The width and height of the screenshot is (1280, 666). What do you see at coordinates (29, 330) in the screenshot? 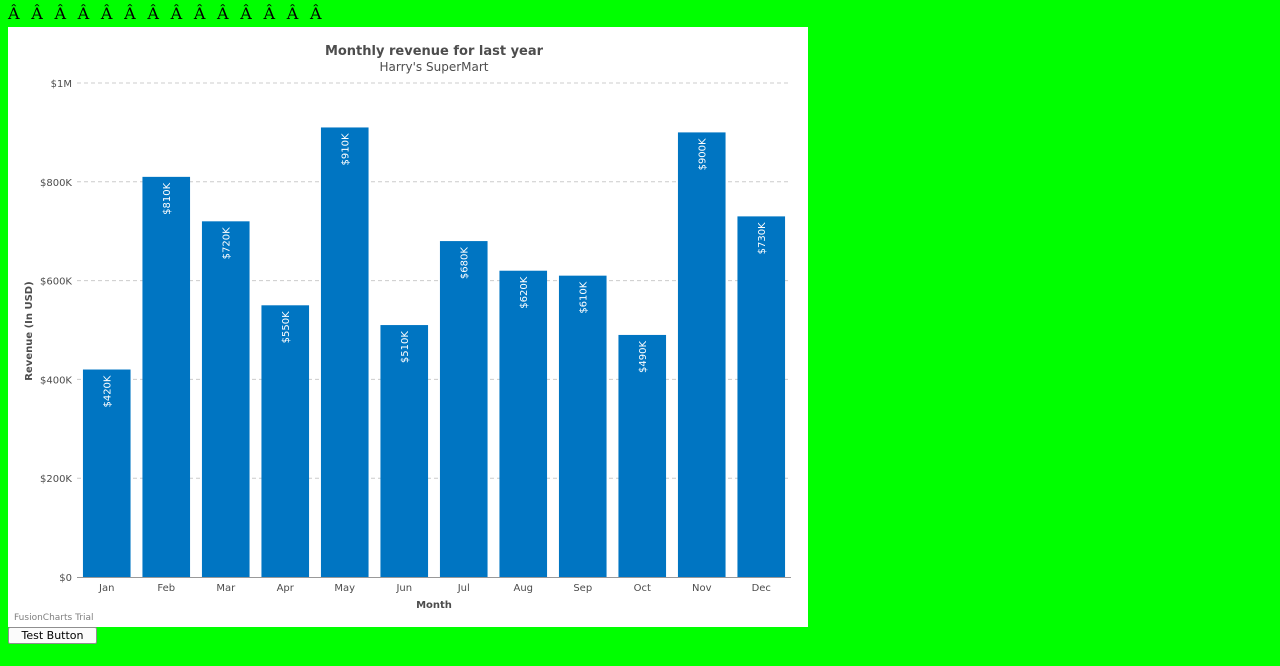
I see `y-axis-title: Revenue (In USD)` at bounding box center [29, 330].